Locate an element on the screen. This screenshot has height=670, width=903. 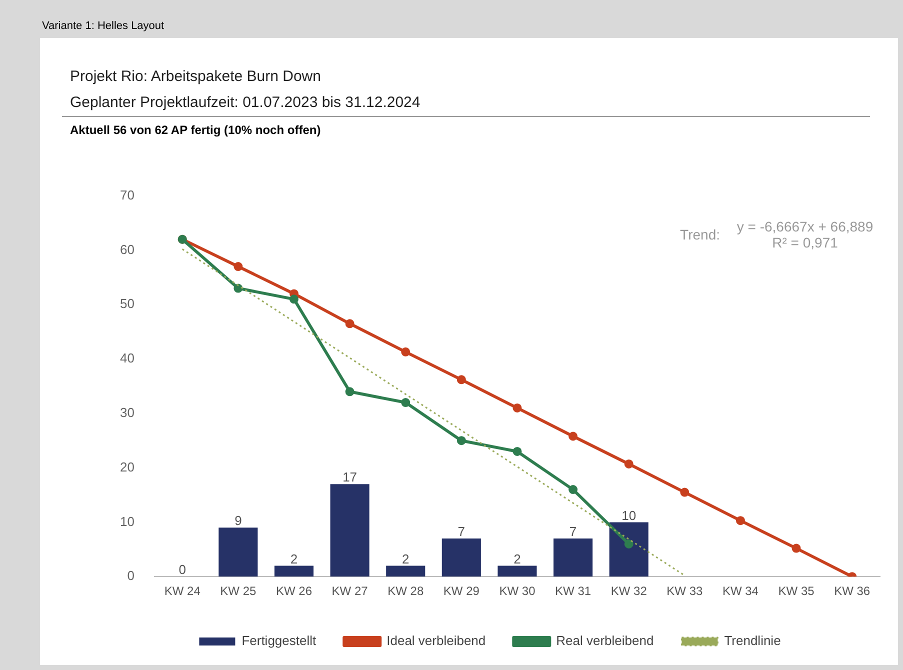
x-tick-label: KW 29 is located at coordinates (461, 591).